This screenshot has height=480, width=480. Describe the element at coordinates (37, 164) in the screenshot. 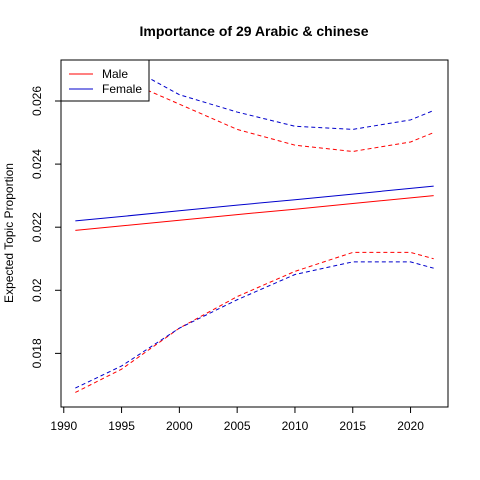

I see `y-tick-label: 0.024` at that location.